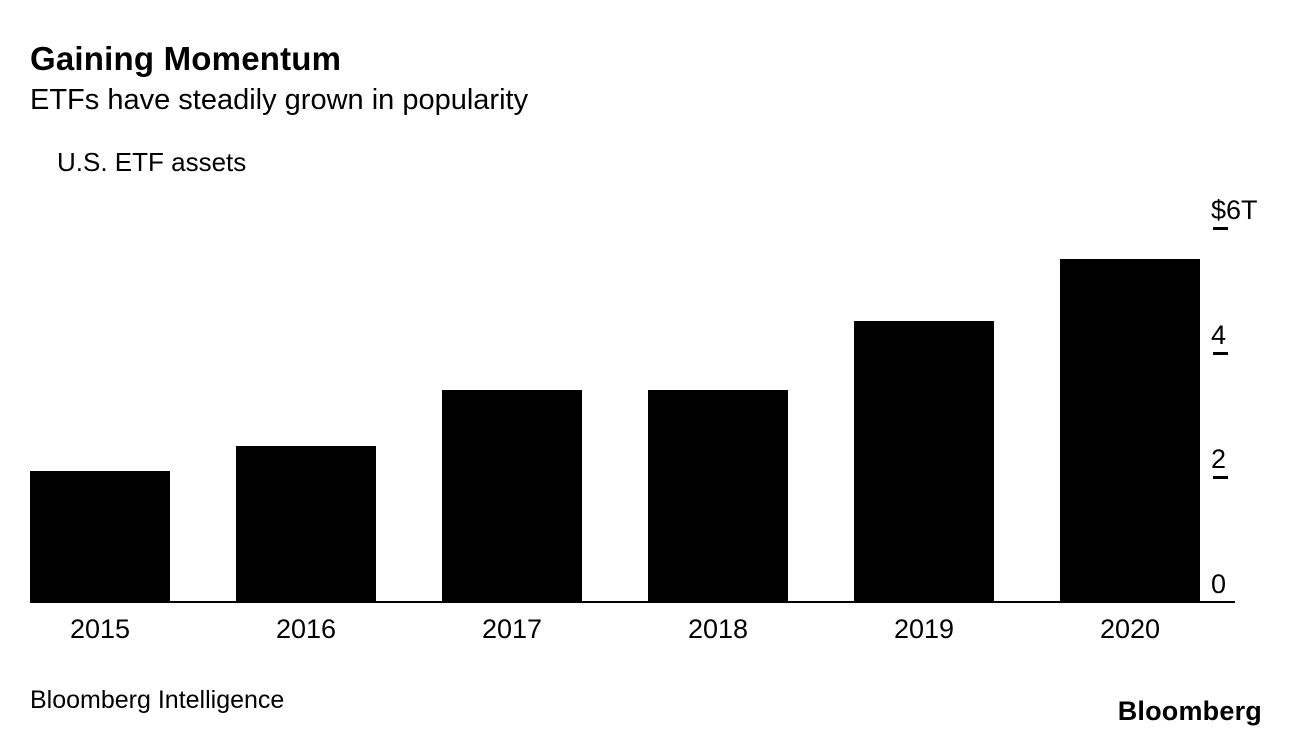 This screenshot has height=740, width=1289. I want to click on x-axis-label: 2017, so click(512, 629).